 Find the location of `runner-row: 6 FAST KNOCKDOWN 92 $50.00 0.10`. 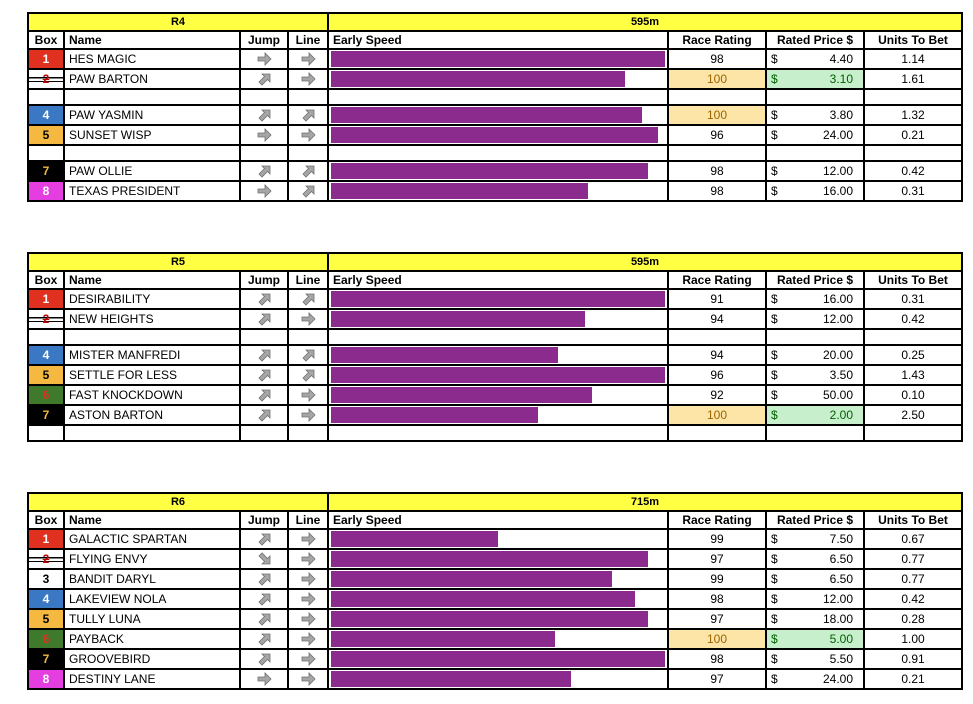

runner-row: 6 FAST KNOCKDOWN 92 $50.00 0.10 is located at coordinates (495, 395).